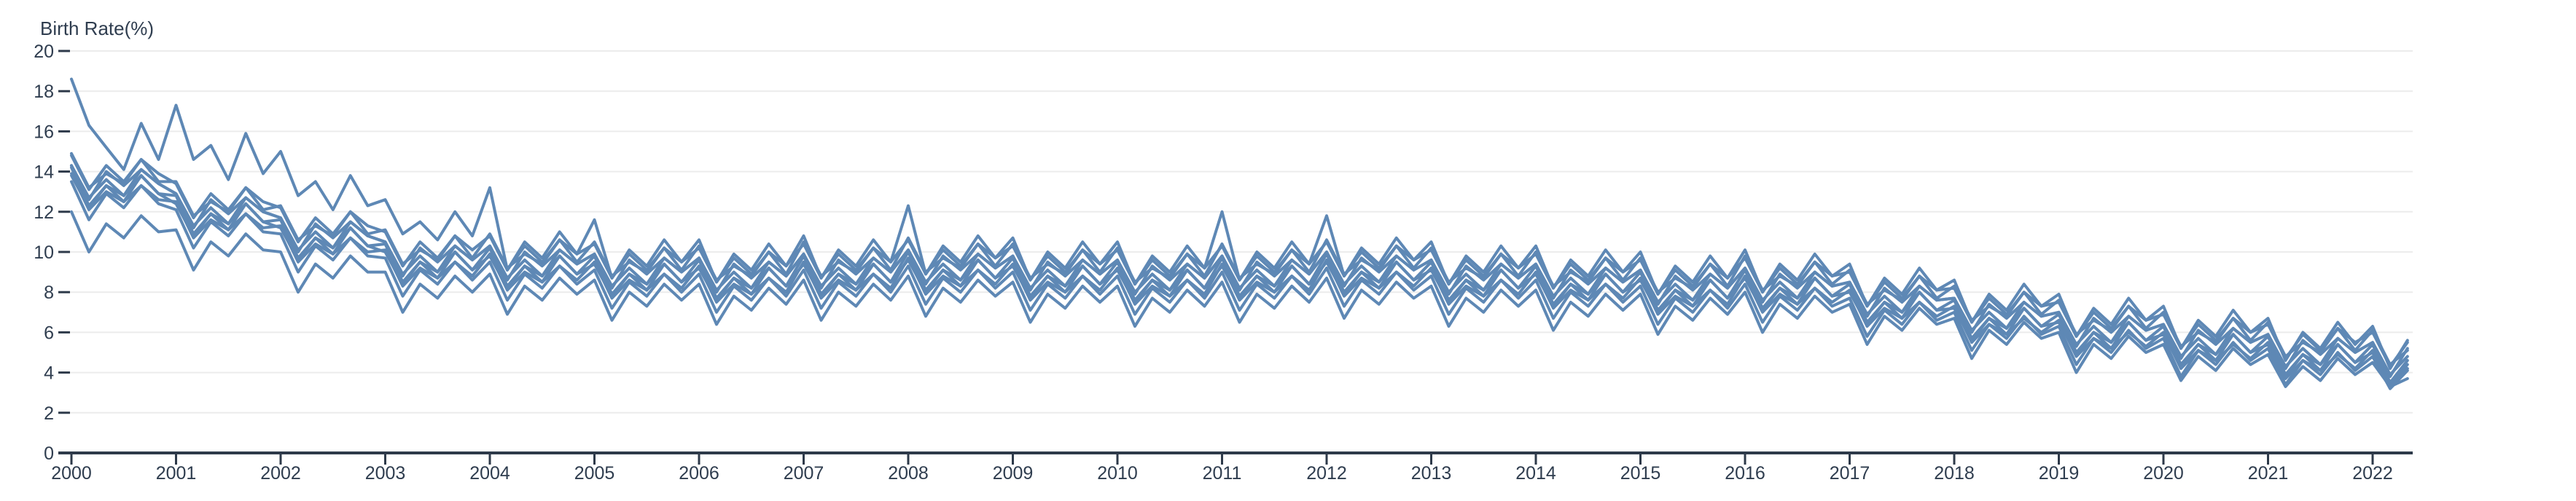 Image resolution: width=2576 pixels, height=501 pixels. What do you see at coordinates (44, 92) in the screenshot?
I see `y-tick-label-18: 18` at bounding box center [44, 92].